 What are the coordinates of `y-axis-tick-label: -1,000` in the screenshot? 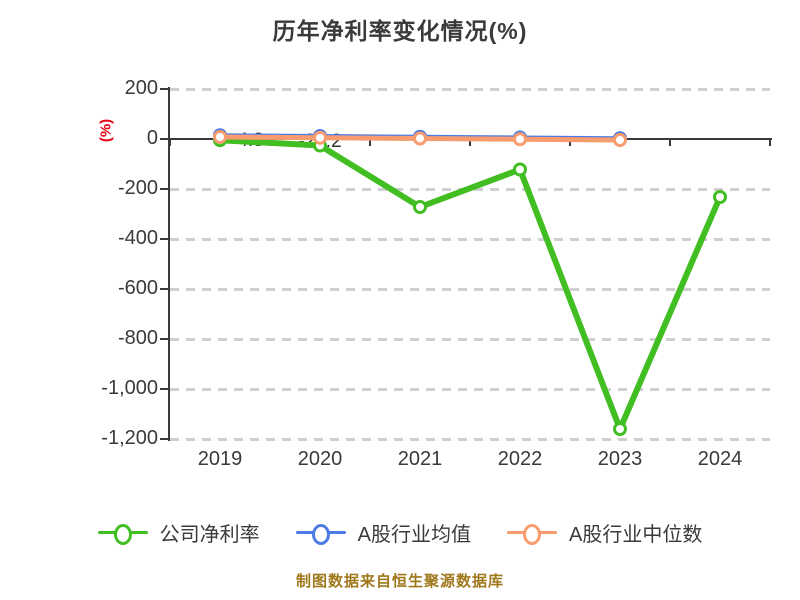 It's located at (129, 388).